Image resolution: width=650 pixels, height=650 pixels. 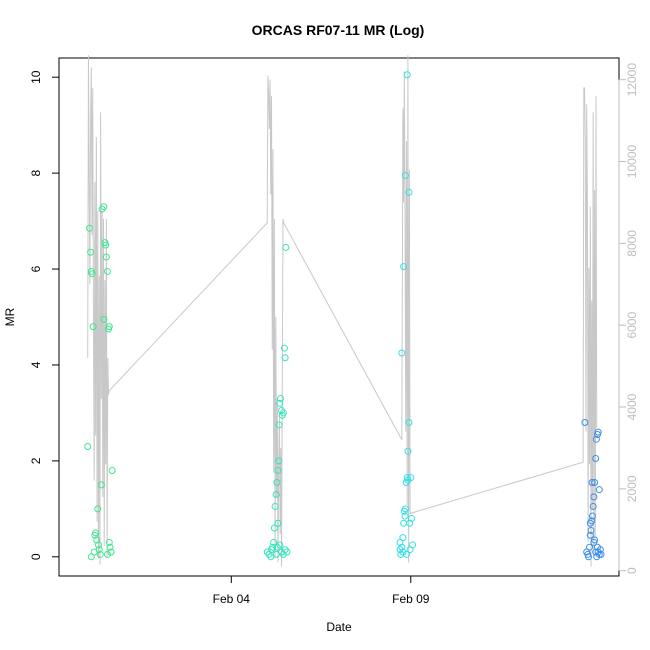 I want to click on right-tick-label: 10000, so click(x=632, y=162).